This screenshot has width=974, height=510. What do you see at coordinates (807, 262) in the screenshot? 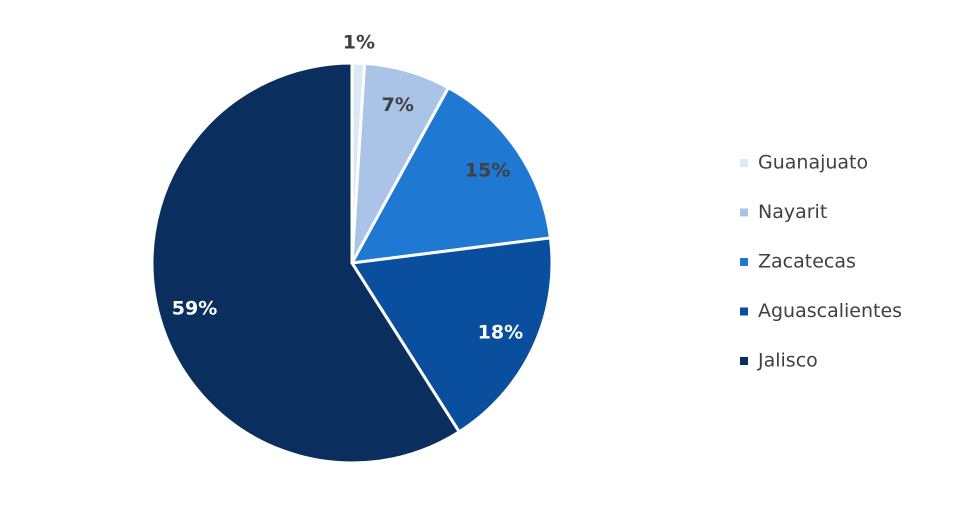
I see `legend-label: Zacatecas` at bounding box center [807, 262].